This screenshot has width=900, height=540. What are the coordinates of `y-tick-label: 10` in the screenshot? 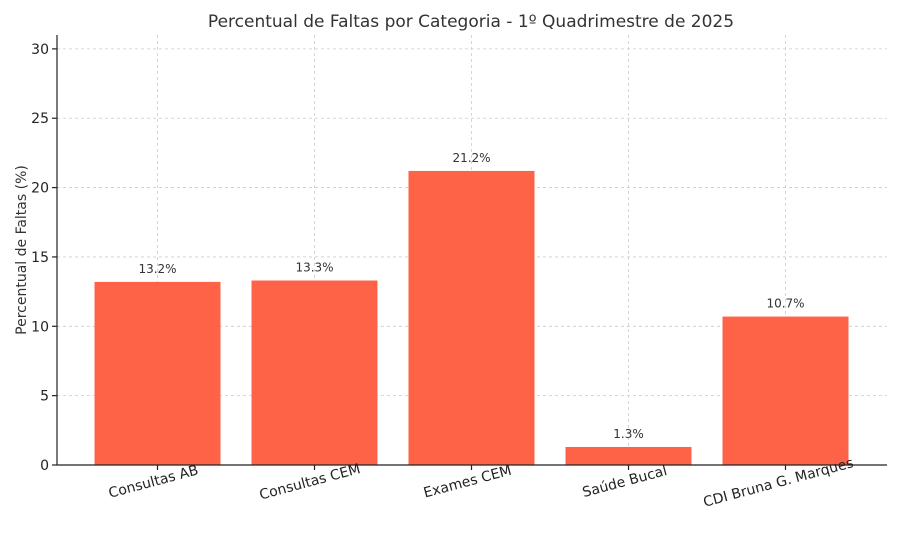 It's located at (40, 327).